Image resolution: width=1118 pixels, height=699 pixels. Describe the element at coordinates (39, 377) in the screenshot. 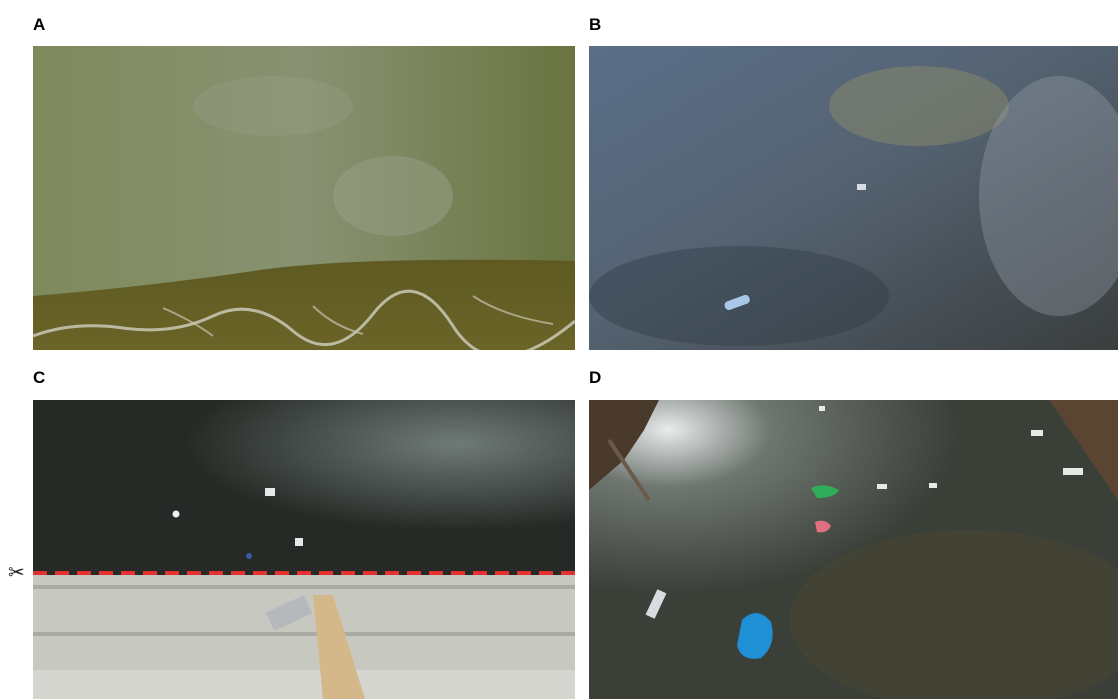

I see `panel-label-c: C` at that location.